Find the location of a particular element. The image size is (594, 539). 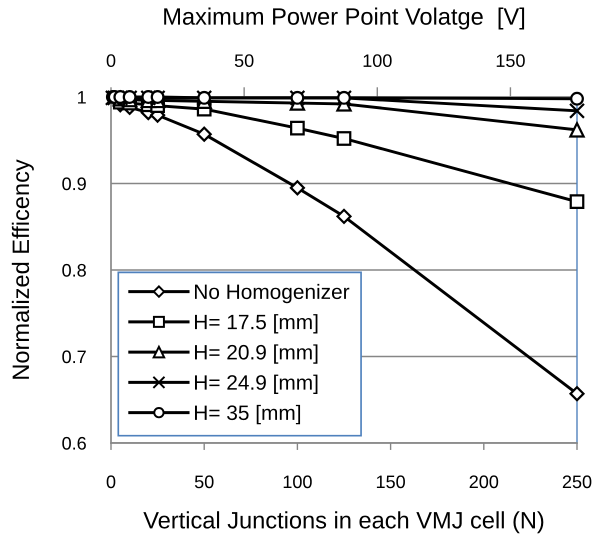

y-tick-label: 0.8 is located at coordinates (74, 270).